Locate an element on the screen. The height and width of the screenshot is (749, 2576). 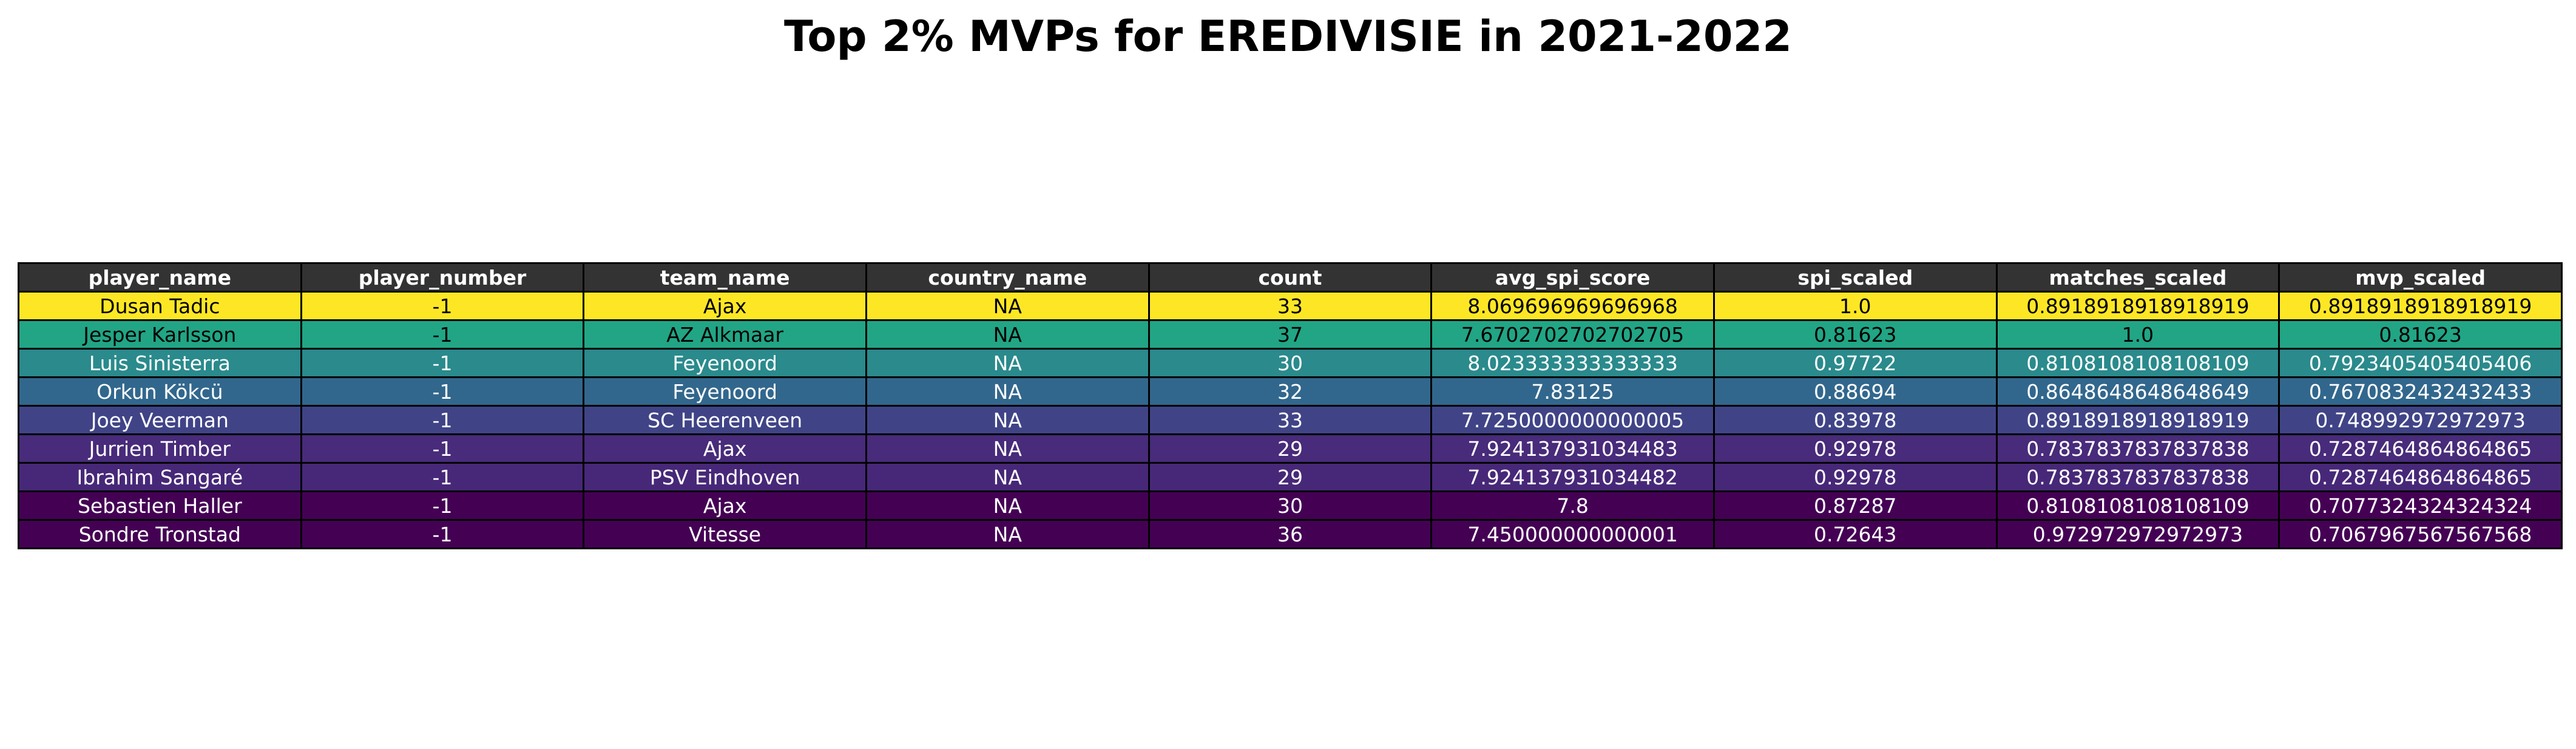
table-cell-mvp-scaled: 0.81623 is located at coordinates (2420, 334).